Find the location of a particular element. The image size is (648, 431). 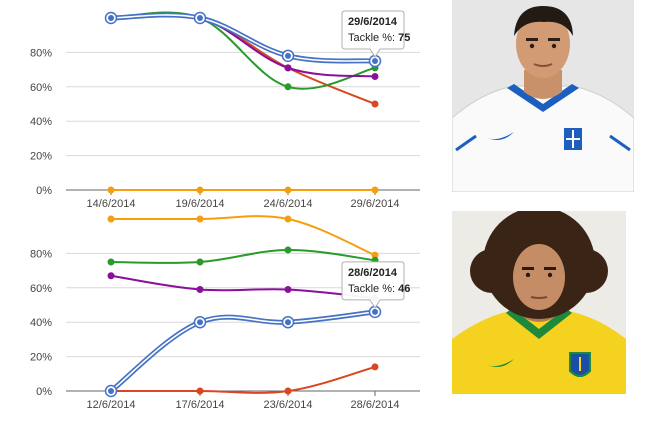

player-photo-bottom is located at coordinates (539, 302).